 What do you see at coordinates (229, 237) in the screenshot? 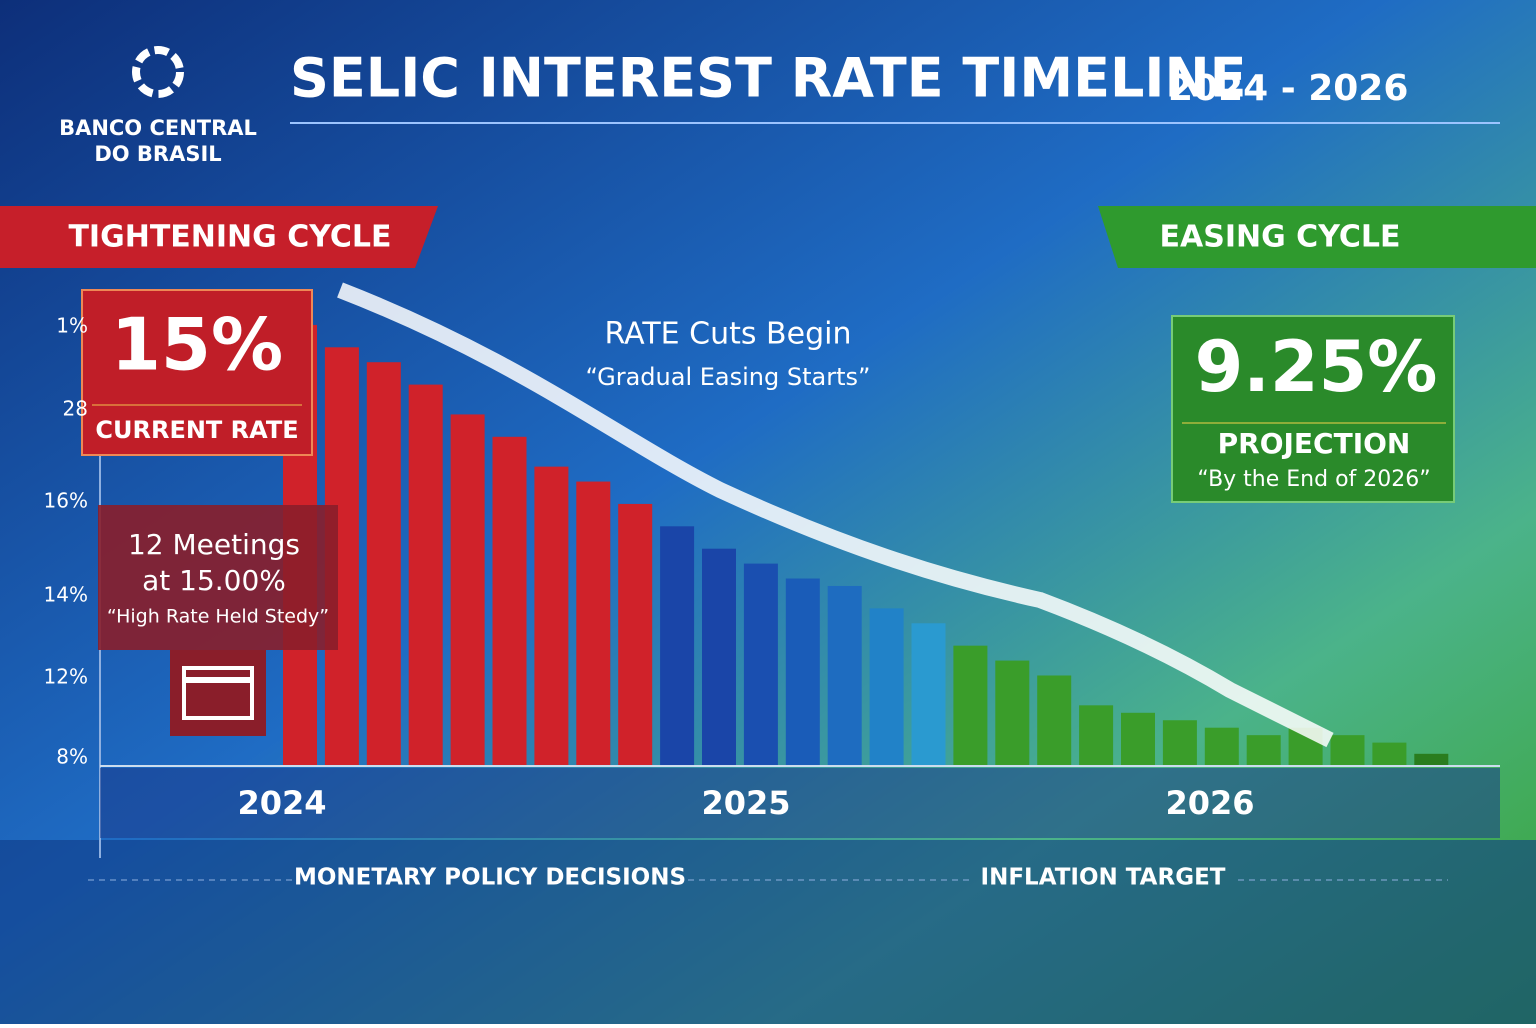
I see `banner-text: TIGHTENING CYCLE` at bounding box center [229, 237].